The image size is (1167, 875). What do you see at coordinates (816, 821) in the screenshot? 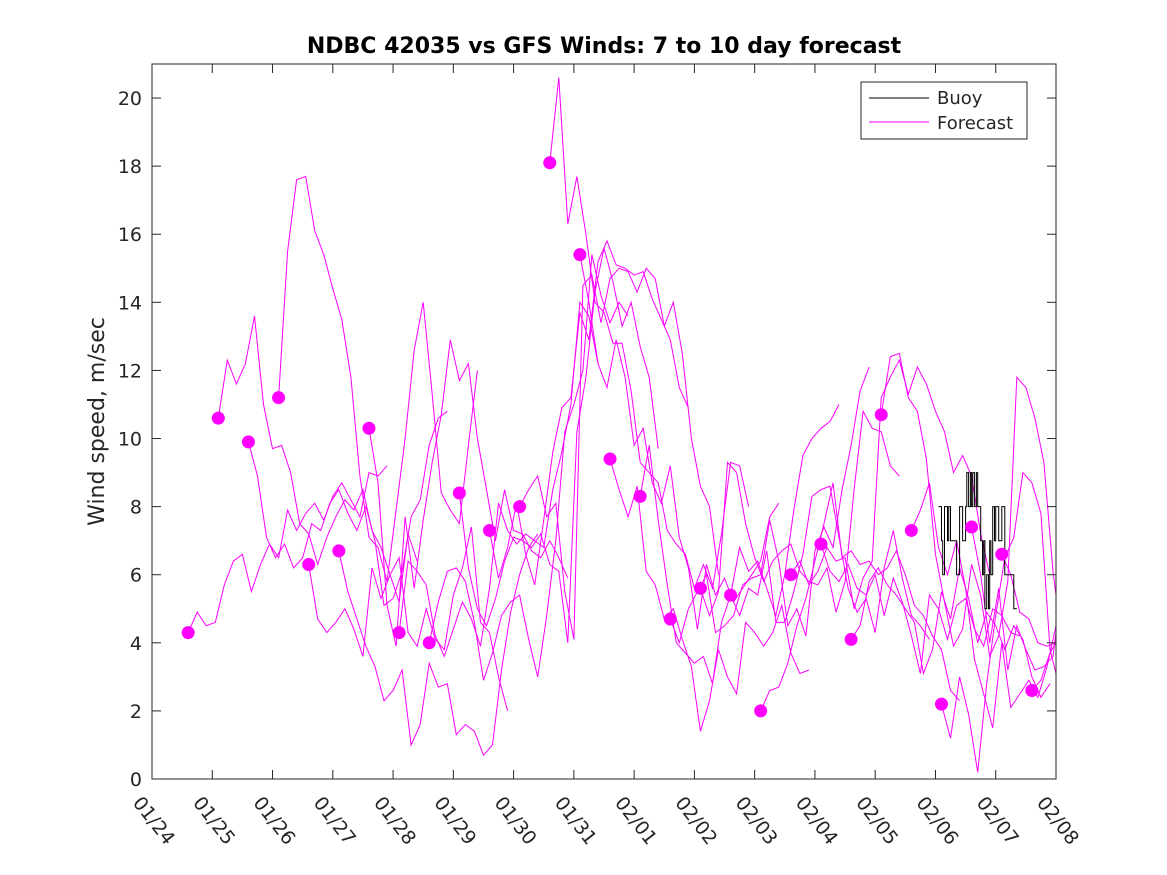
I see `x-tick-label: 02/04` at bounding box center [816, 821].